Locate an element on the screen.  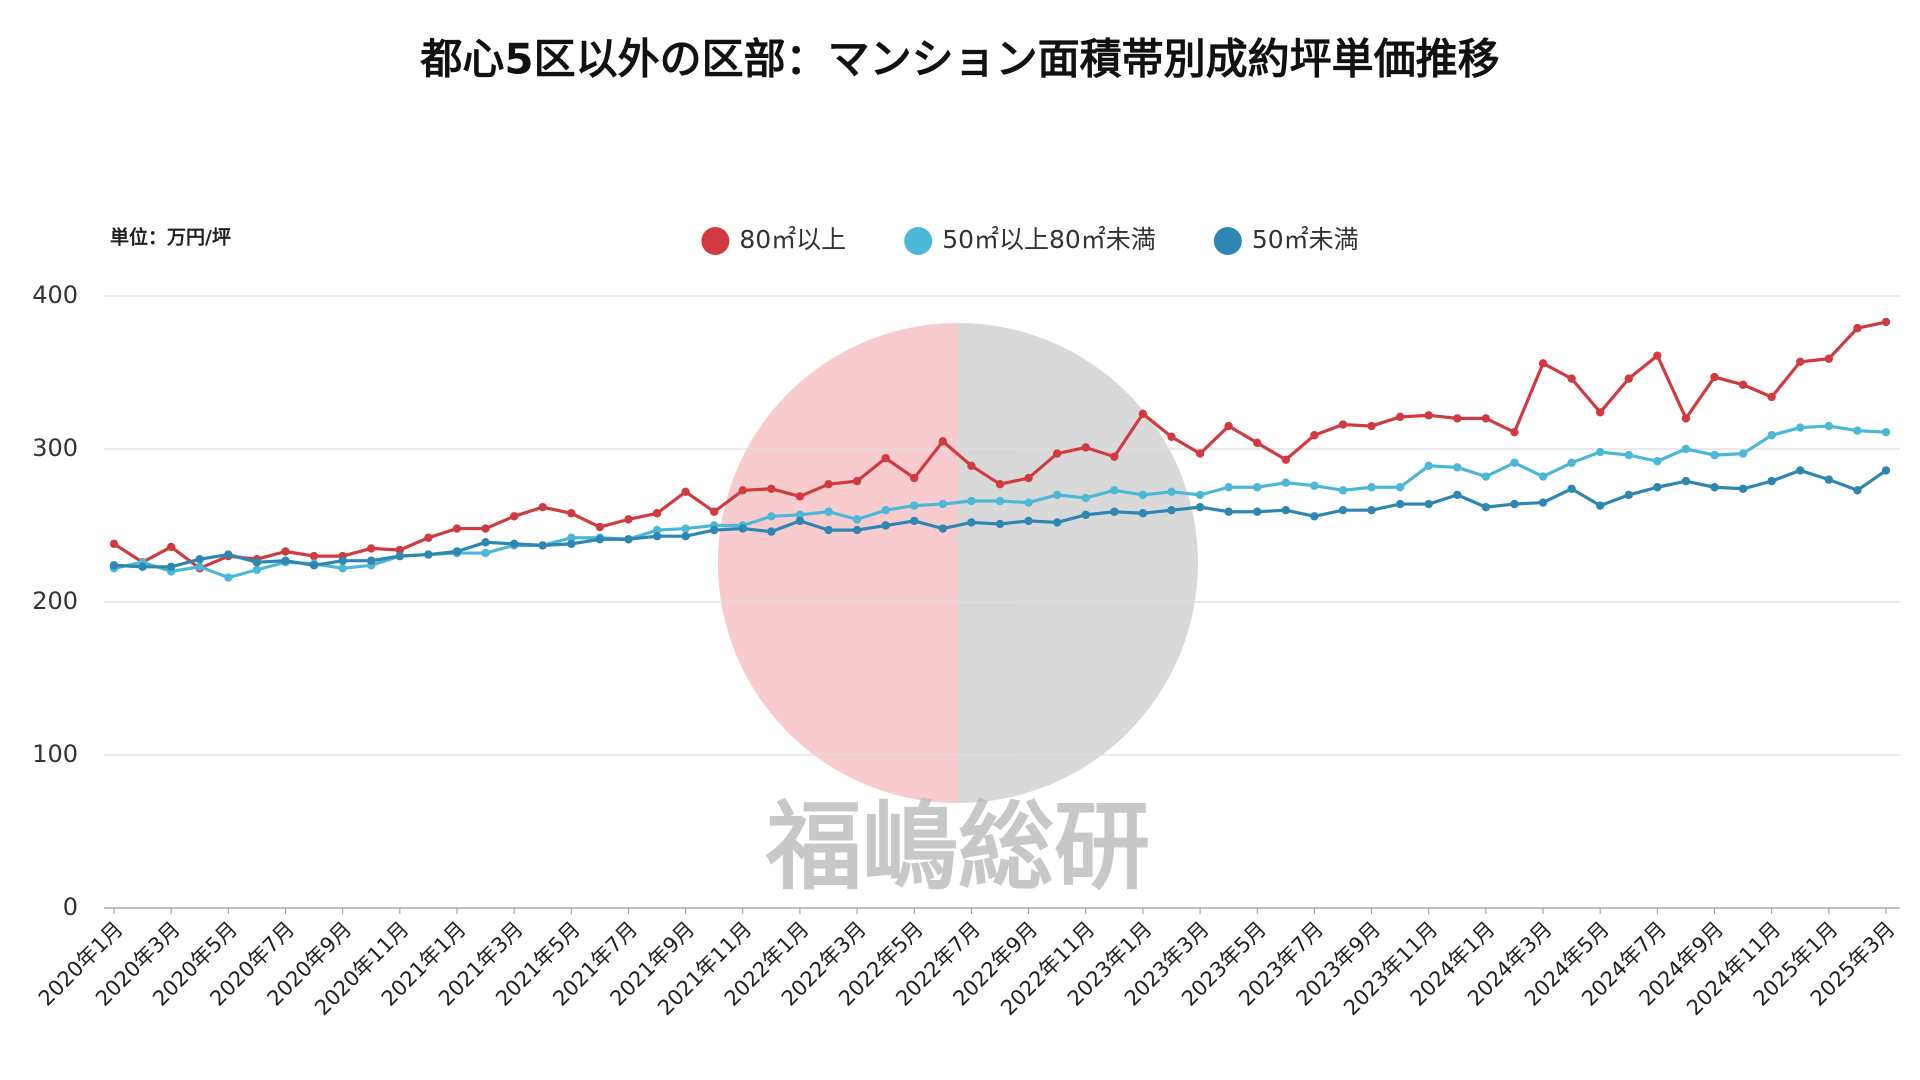
chart-title: 都心5区以外の区部：マンション面積帯別成約坪単価推移 is located at coordinates (959, 59).